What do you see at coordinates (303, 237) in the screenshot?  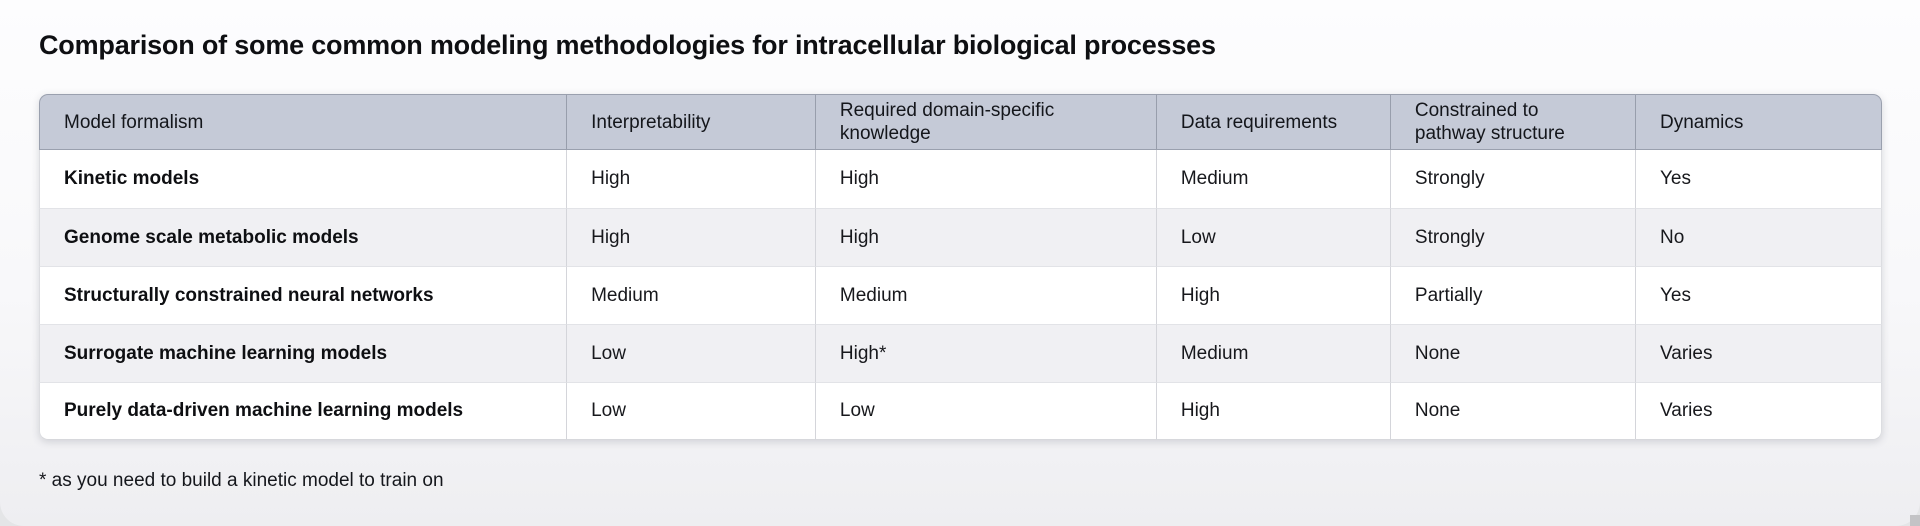 I see `cell-model: Genome scale metabolic models` at bounding box center [303, 237].